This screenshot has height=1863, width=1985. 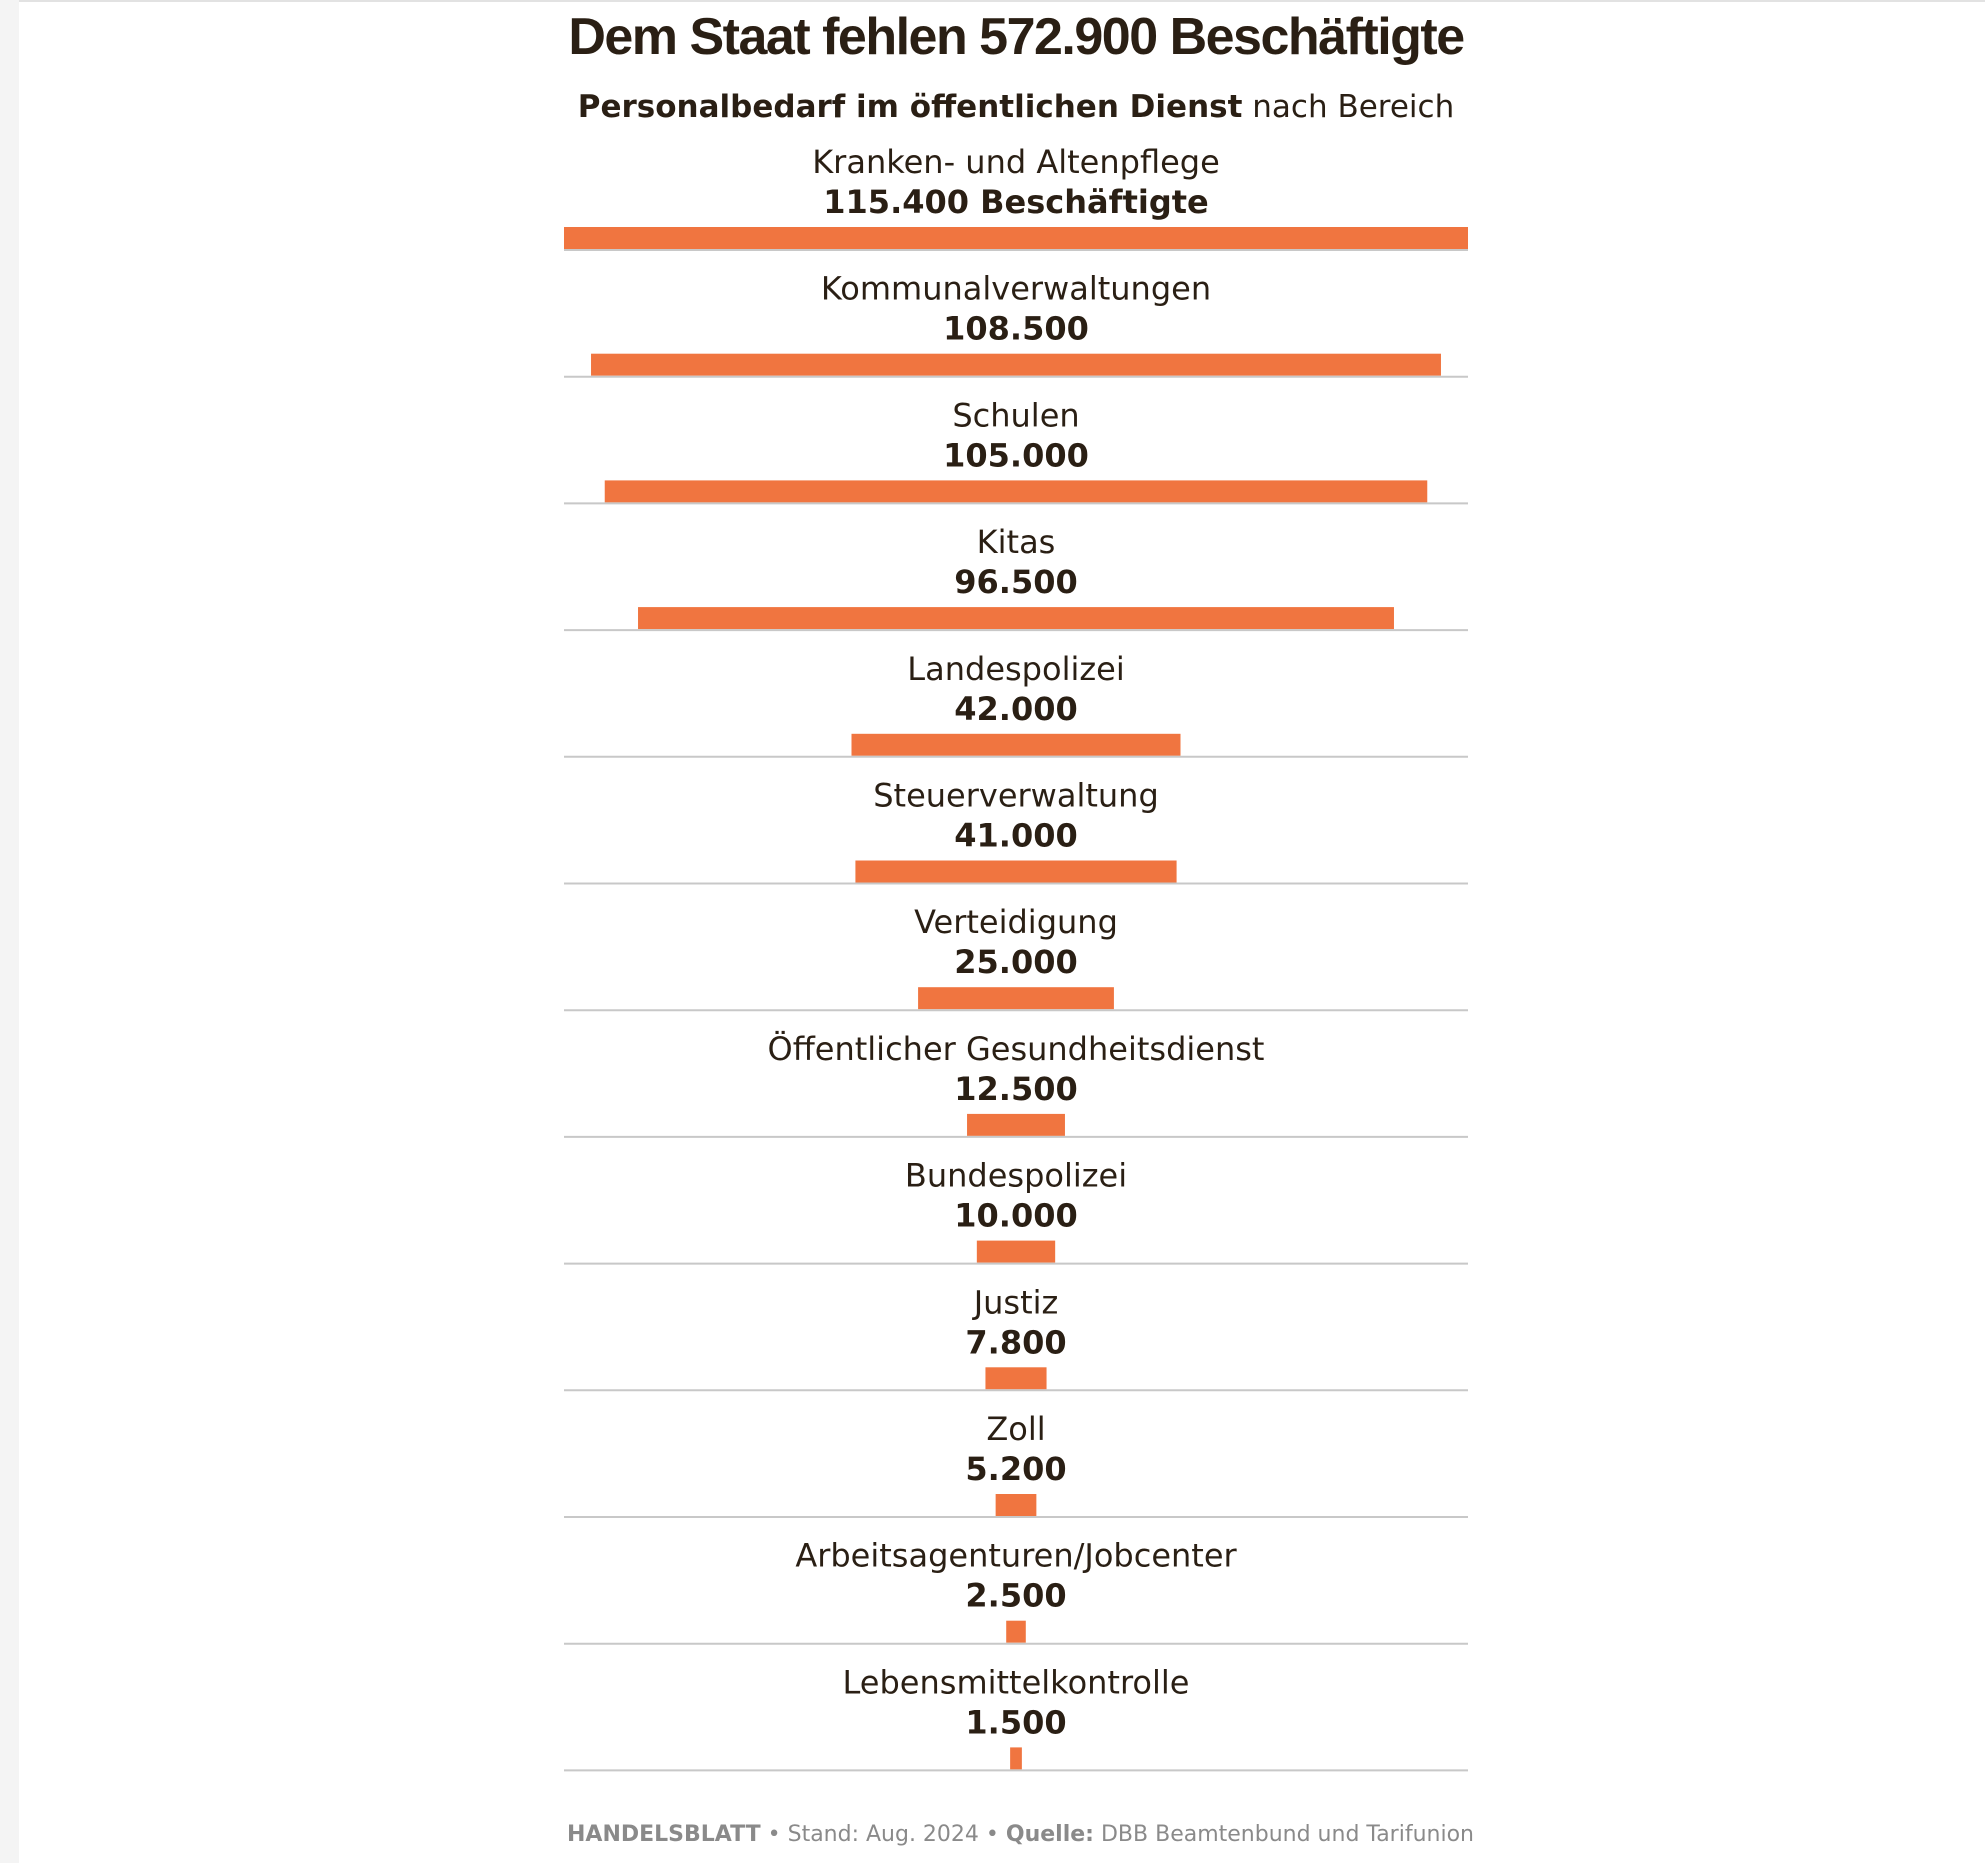 What do you see at coordinates (1050, 1834) in the screenshot?
I see `footer-source-label: Quelle:` at bounding box center [1050, 1834].